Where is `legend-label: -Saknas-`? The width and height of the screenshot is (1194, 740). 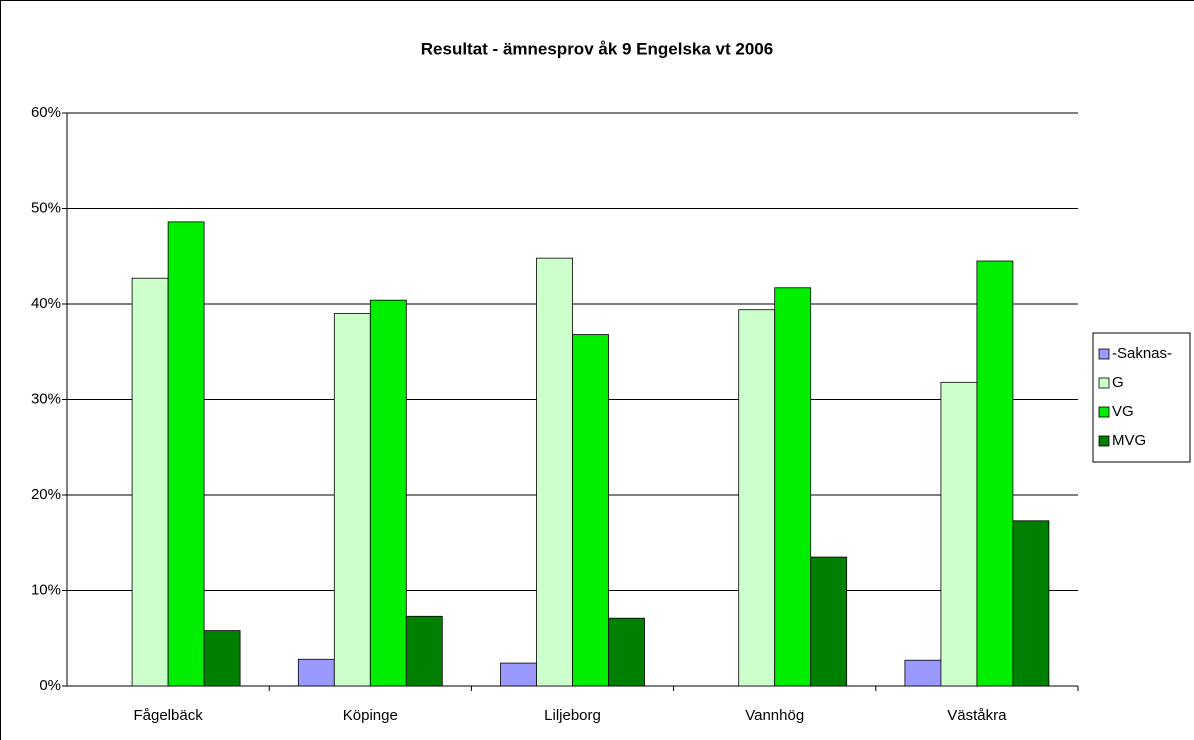
legend-label: -Saknas- is located at coordinates (1142, 353).